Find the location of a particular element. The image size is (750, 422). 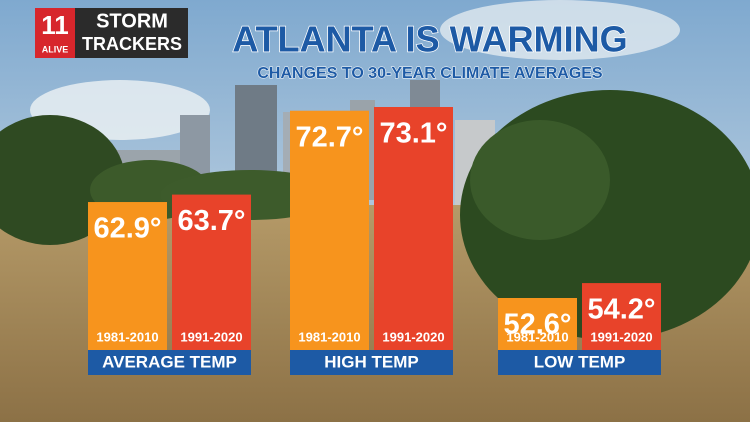

chart-title: ATLANTA IS WARMING is located at coordinates (429, 39).